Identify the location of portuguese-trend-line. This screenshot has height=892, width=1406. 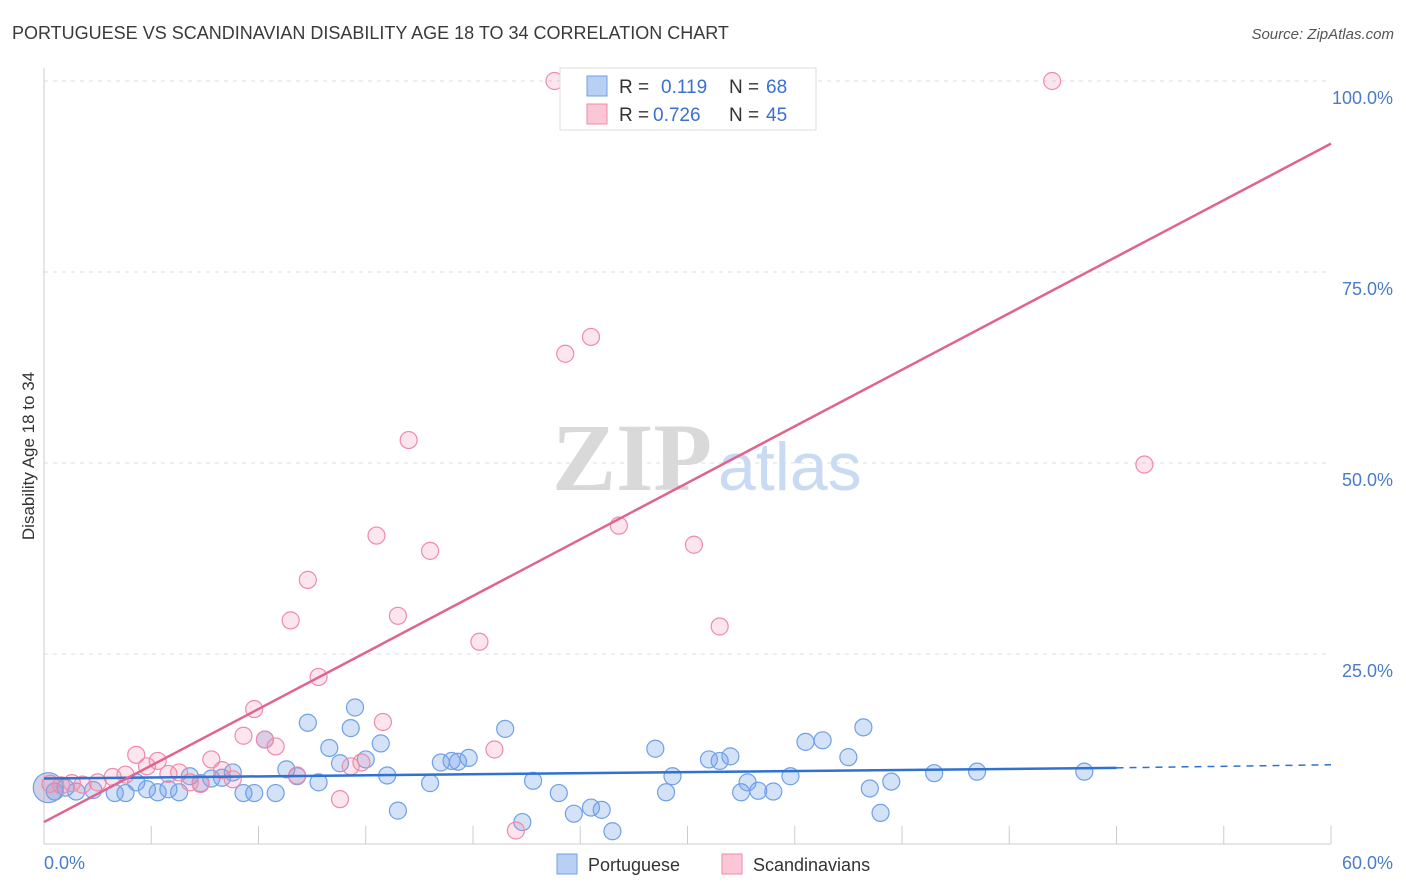
(580, 773).